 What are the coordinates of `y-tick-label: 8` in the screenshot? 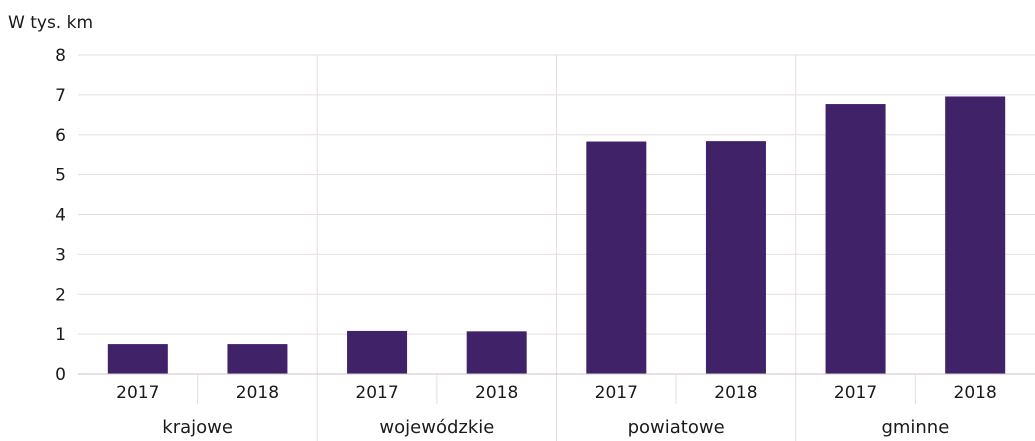 It's located at (60, 56).